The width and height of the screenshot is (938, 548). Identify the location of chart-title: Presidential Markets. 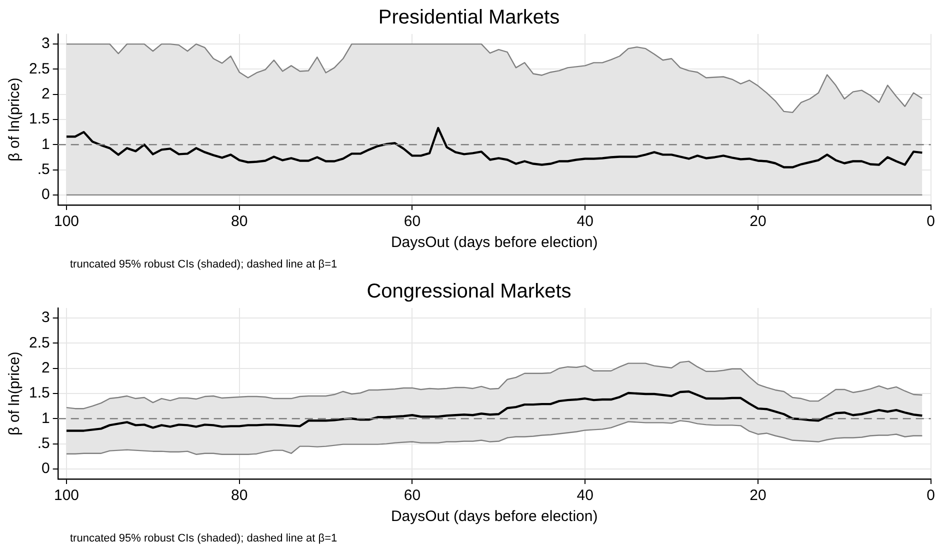
(469, 17).